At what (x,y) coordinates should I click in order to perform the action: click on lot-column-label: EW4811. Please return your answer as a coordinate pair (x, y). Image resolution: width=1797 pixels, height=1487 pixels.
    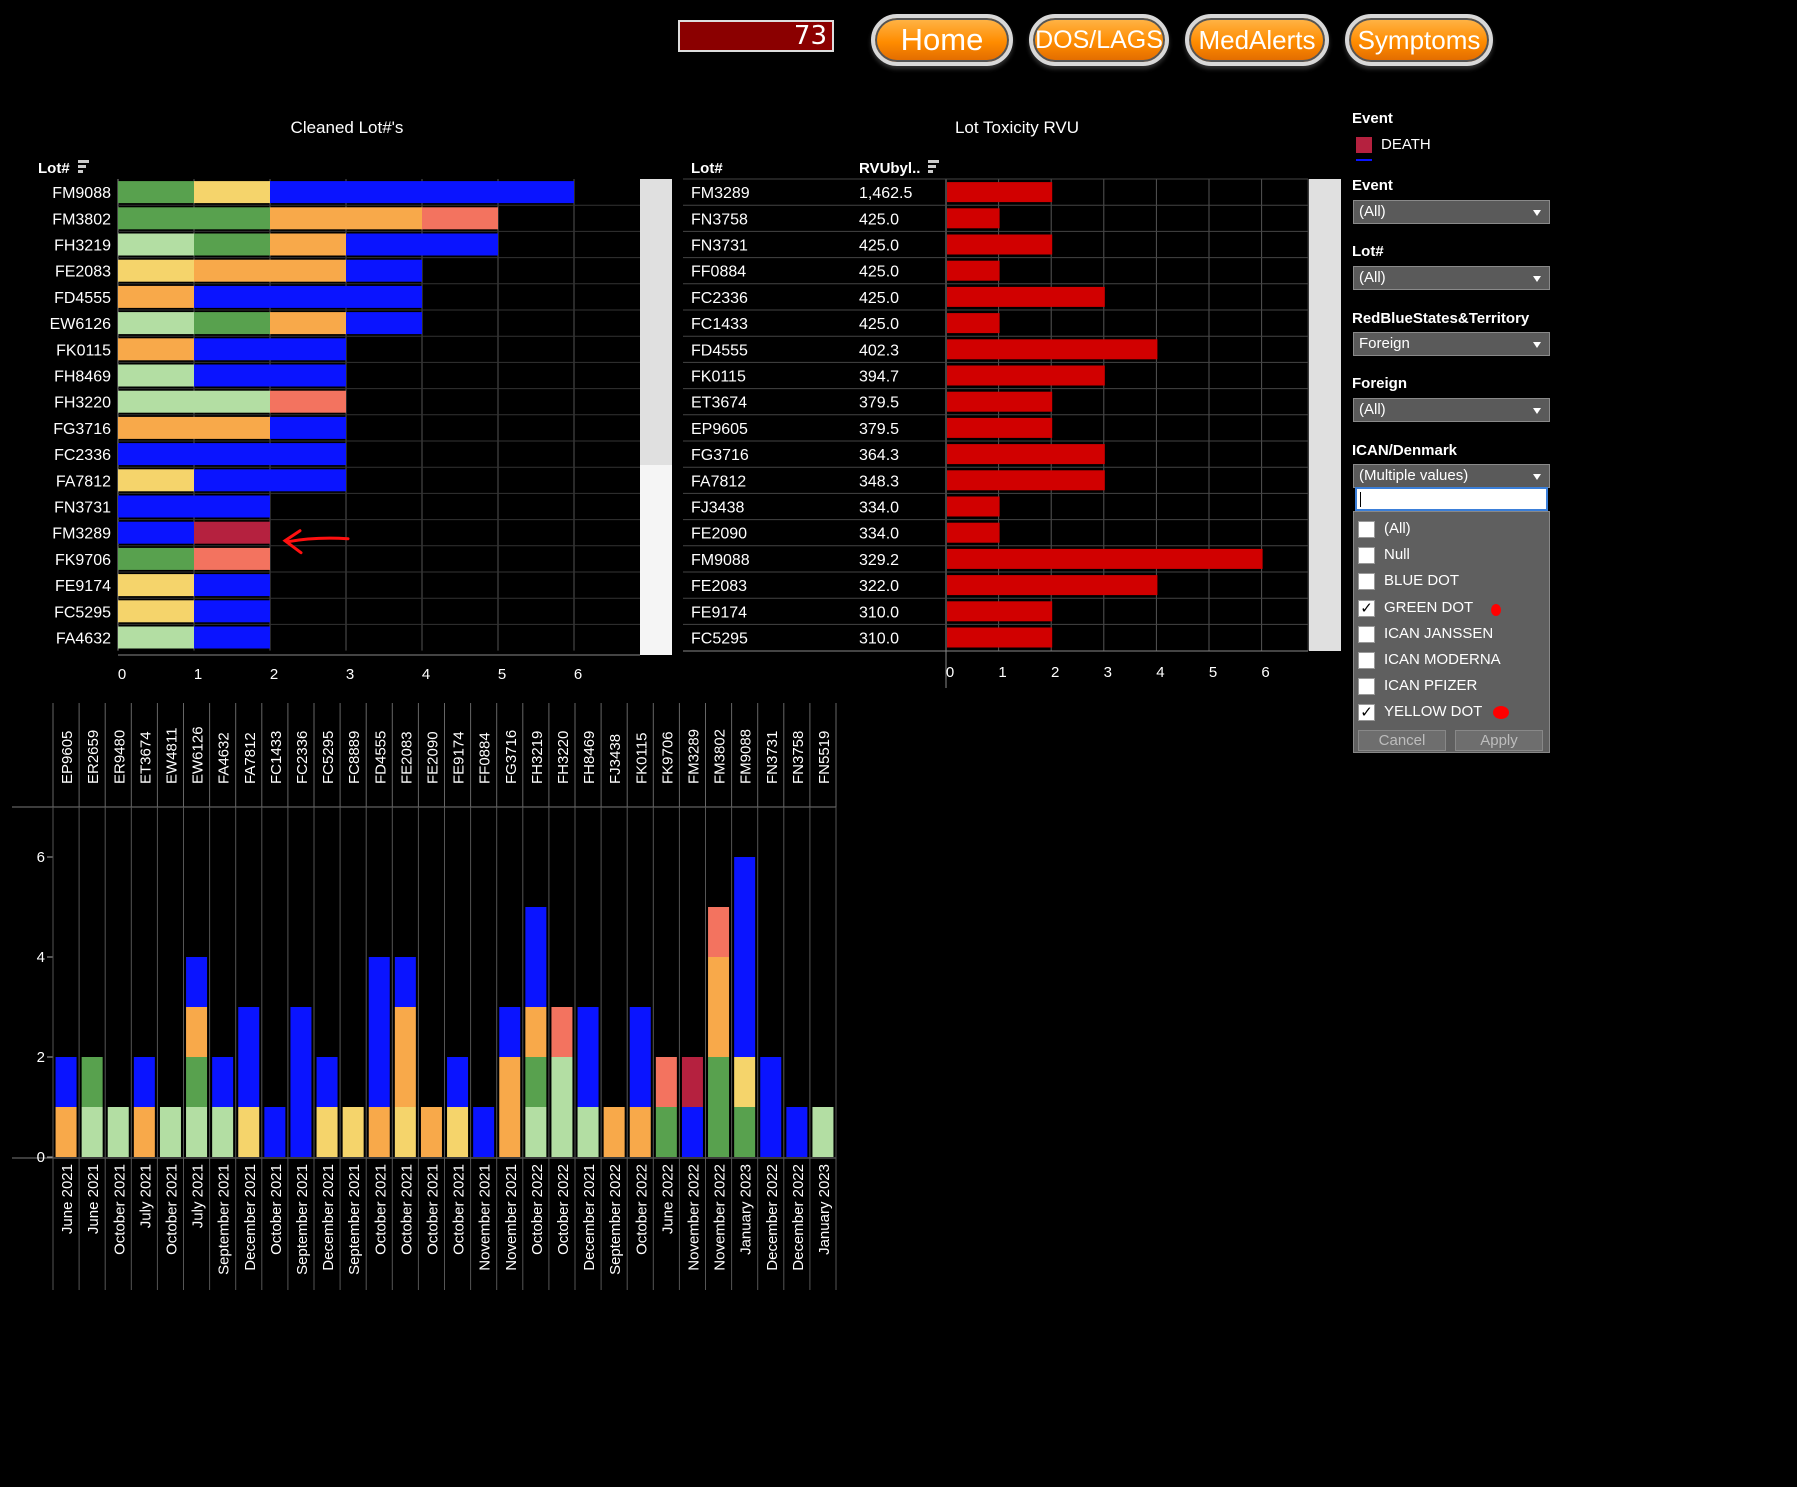
    Looking at the image, I should click on (171, 756).